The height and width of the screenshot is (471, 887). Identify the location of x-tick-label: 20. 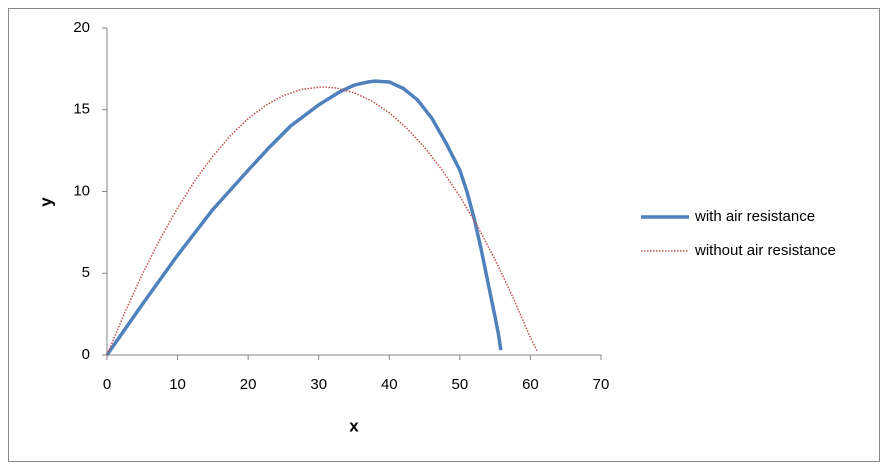
(248, 384).